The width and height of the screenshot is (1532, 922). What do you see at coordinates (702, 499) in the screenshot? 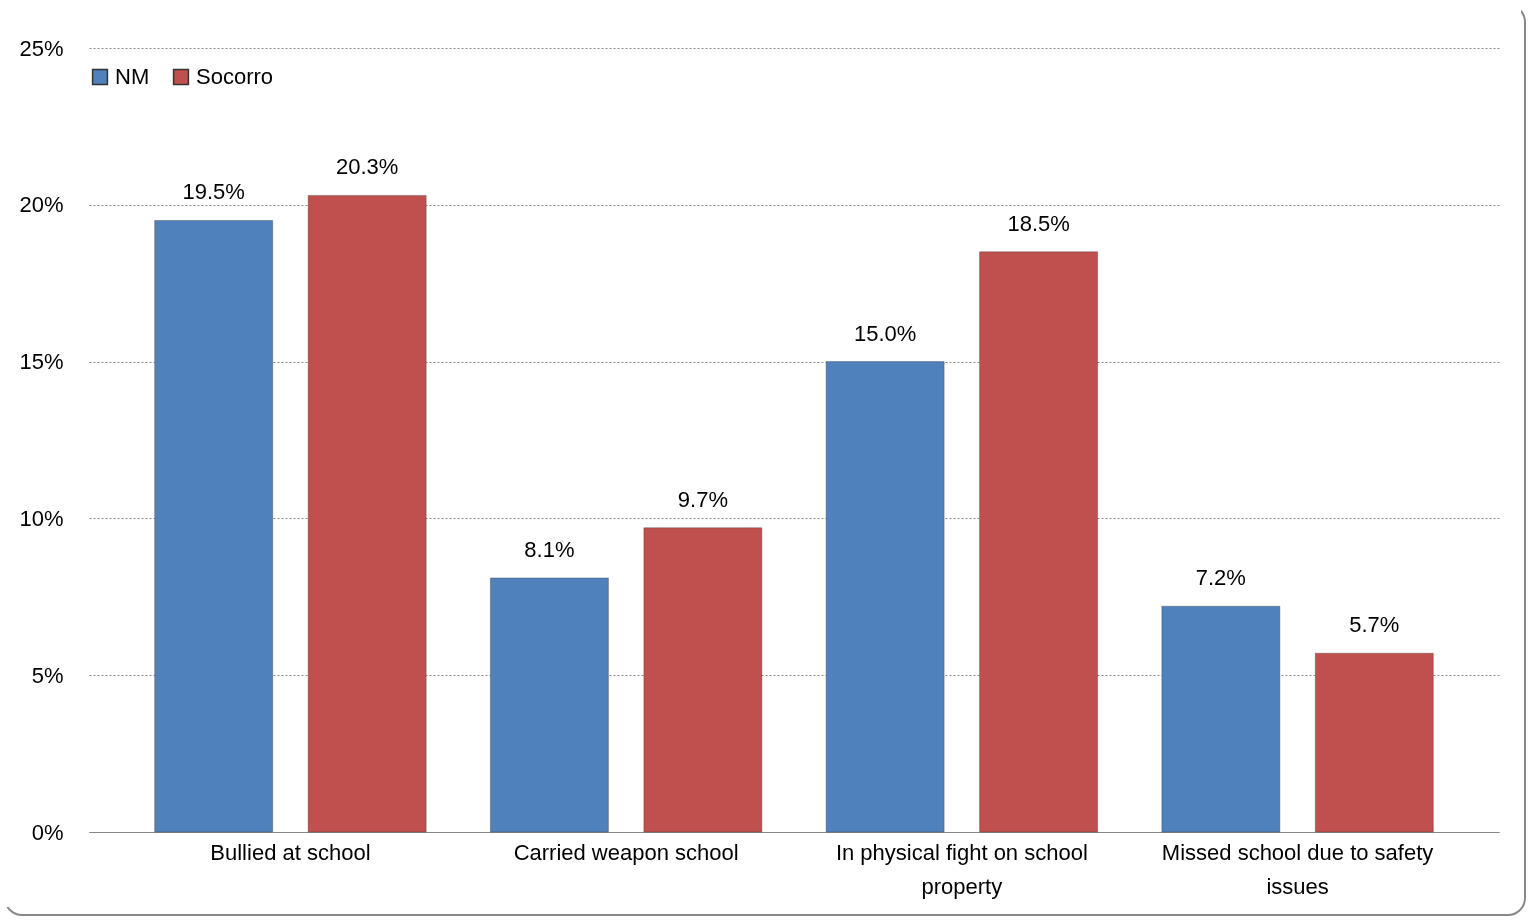
I see `data-label: 9.7%` at bounding box center [702, 499].